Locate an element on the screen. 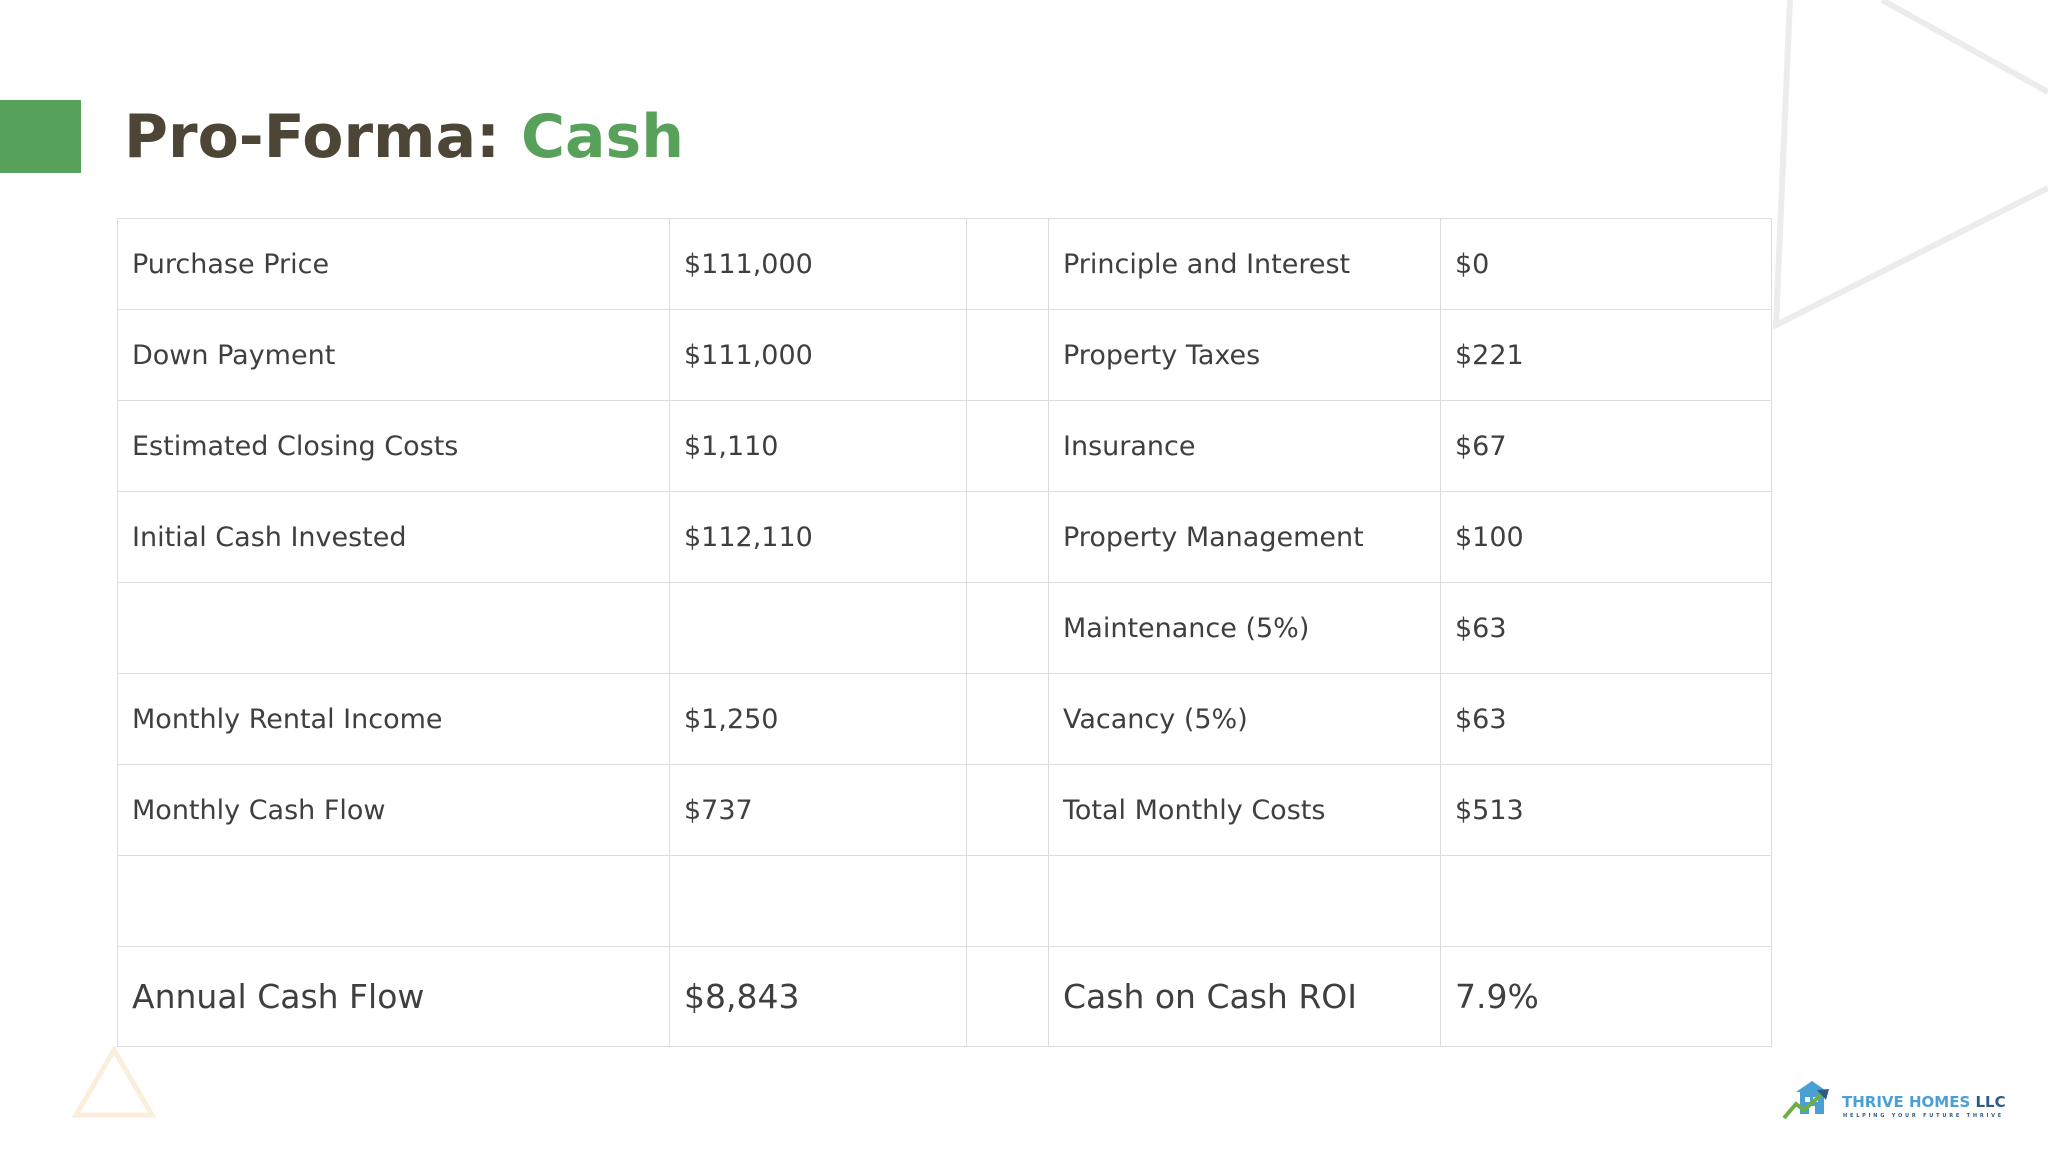 This screenshot has height=1152, width=2048. house-arrow-icon is located at coordinates (1805, 1100).